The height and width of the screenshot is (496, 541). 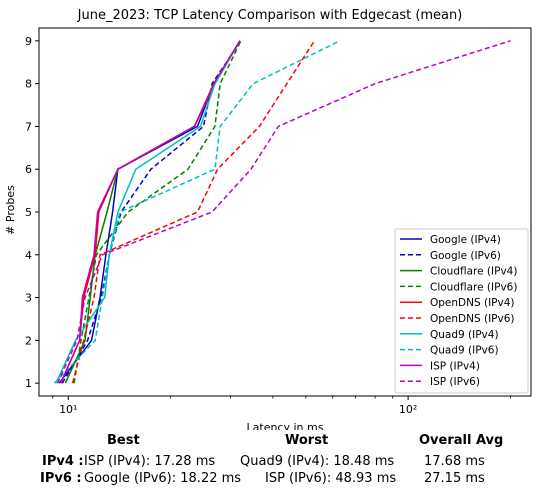 What do you see at coordinates (63, 461) in the screenshot?
I see `summary-row-ipv4-label: IPv4 :` at bounding box center [63, 461].